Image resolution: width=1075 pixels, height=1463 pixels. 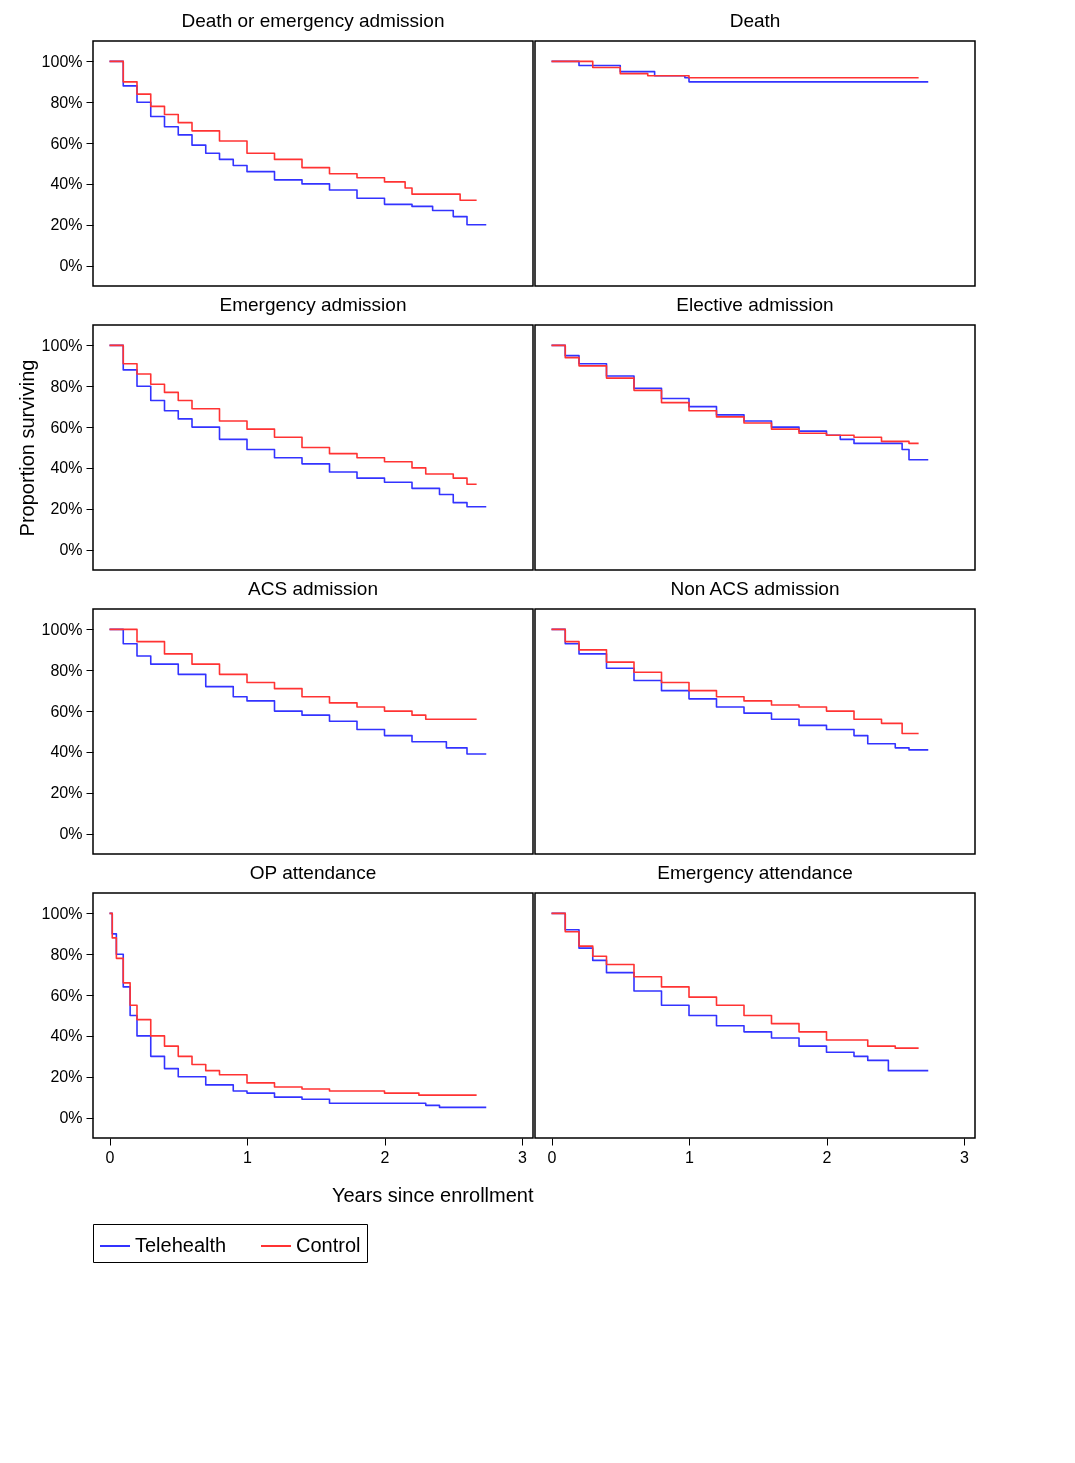 I want to click on chart-title: Elective admission, so click(x=755, y=304).